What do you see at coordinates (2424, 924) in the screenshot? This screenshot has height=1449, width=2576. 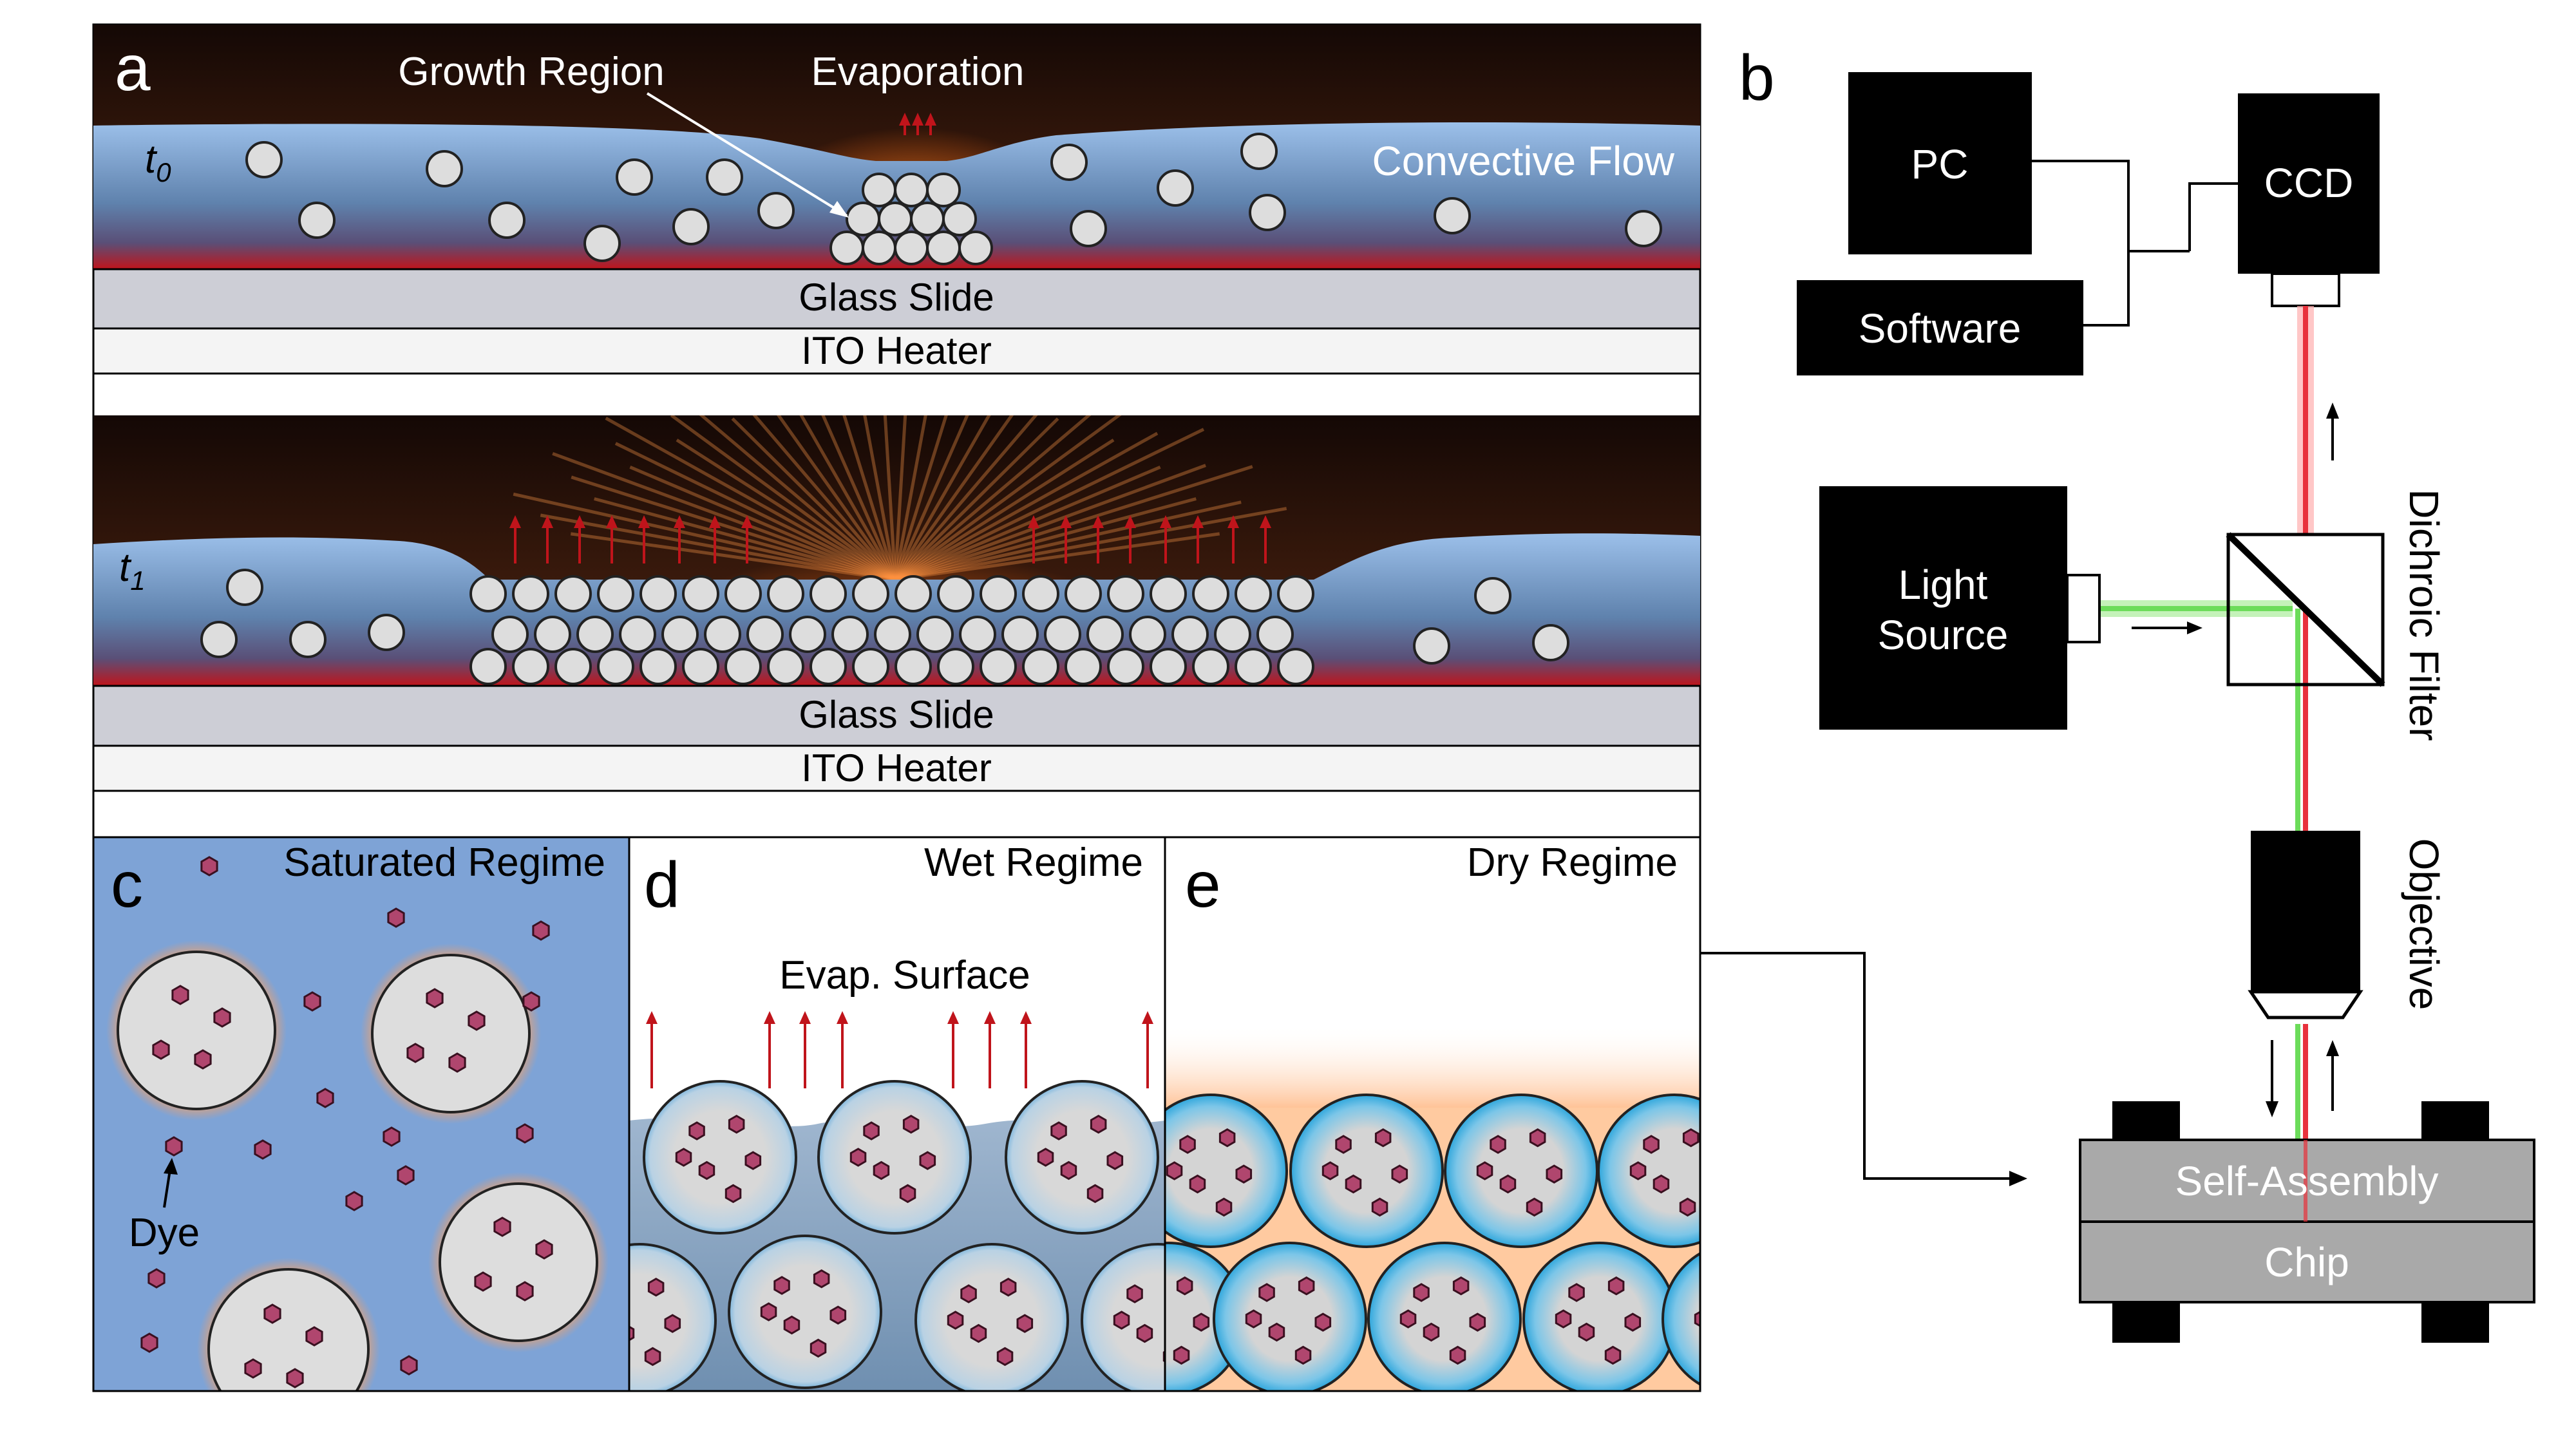 I see `objective-label: Objective` at bounding box center [2424, 924].